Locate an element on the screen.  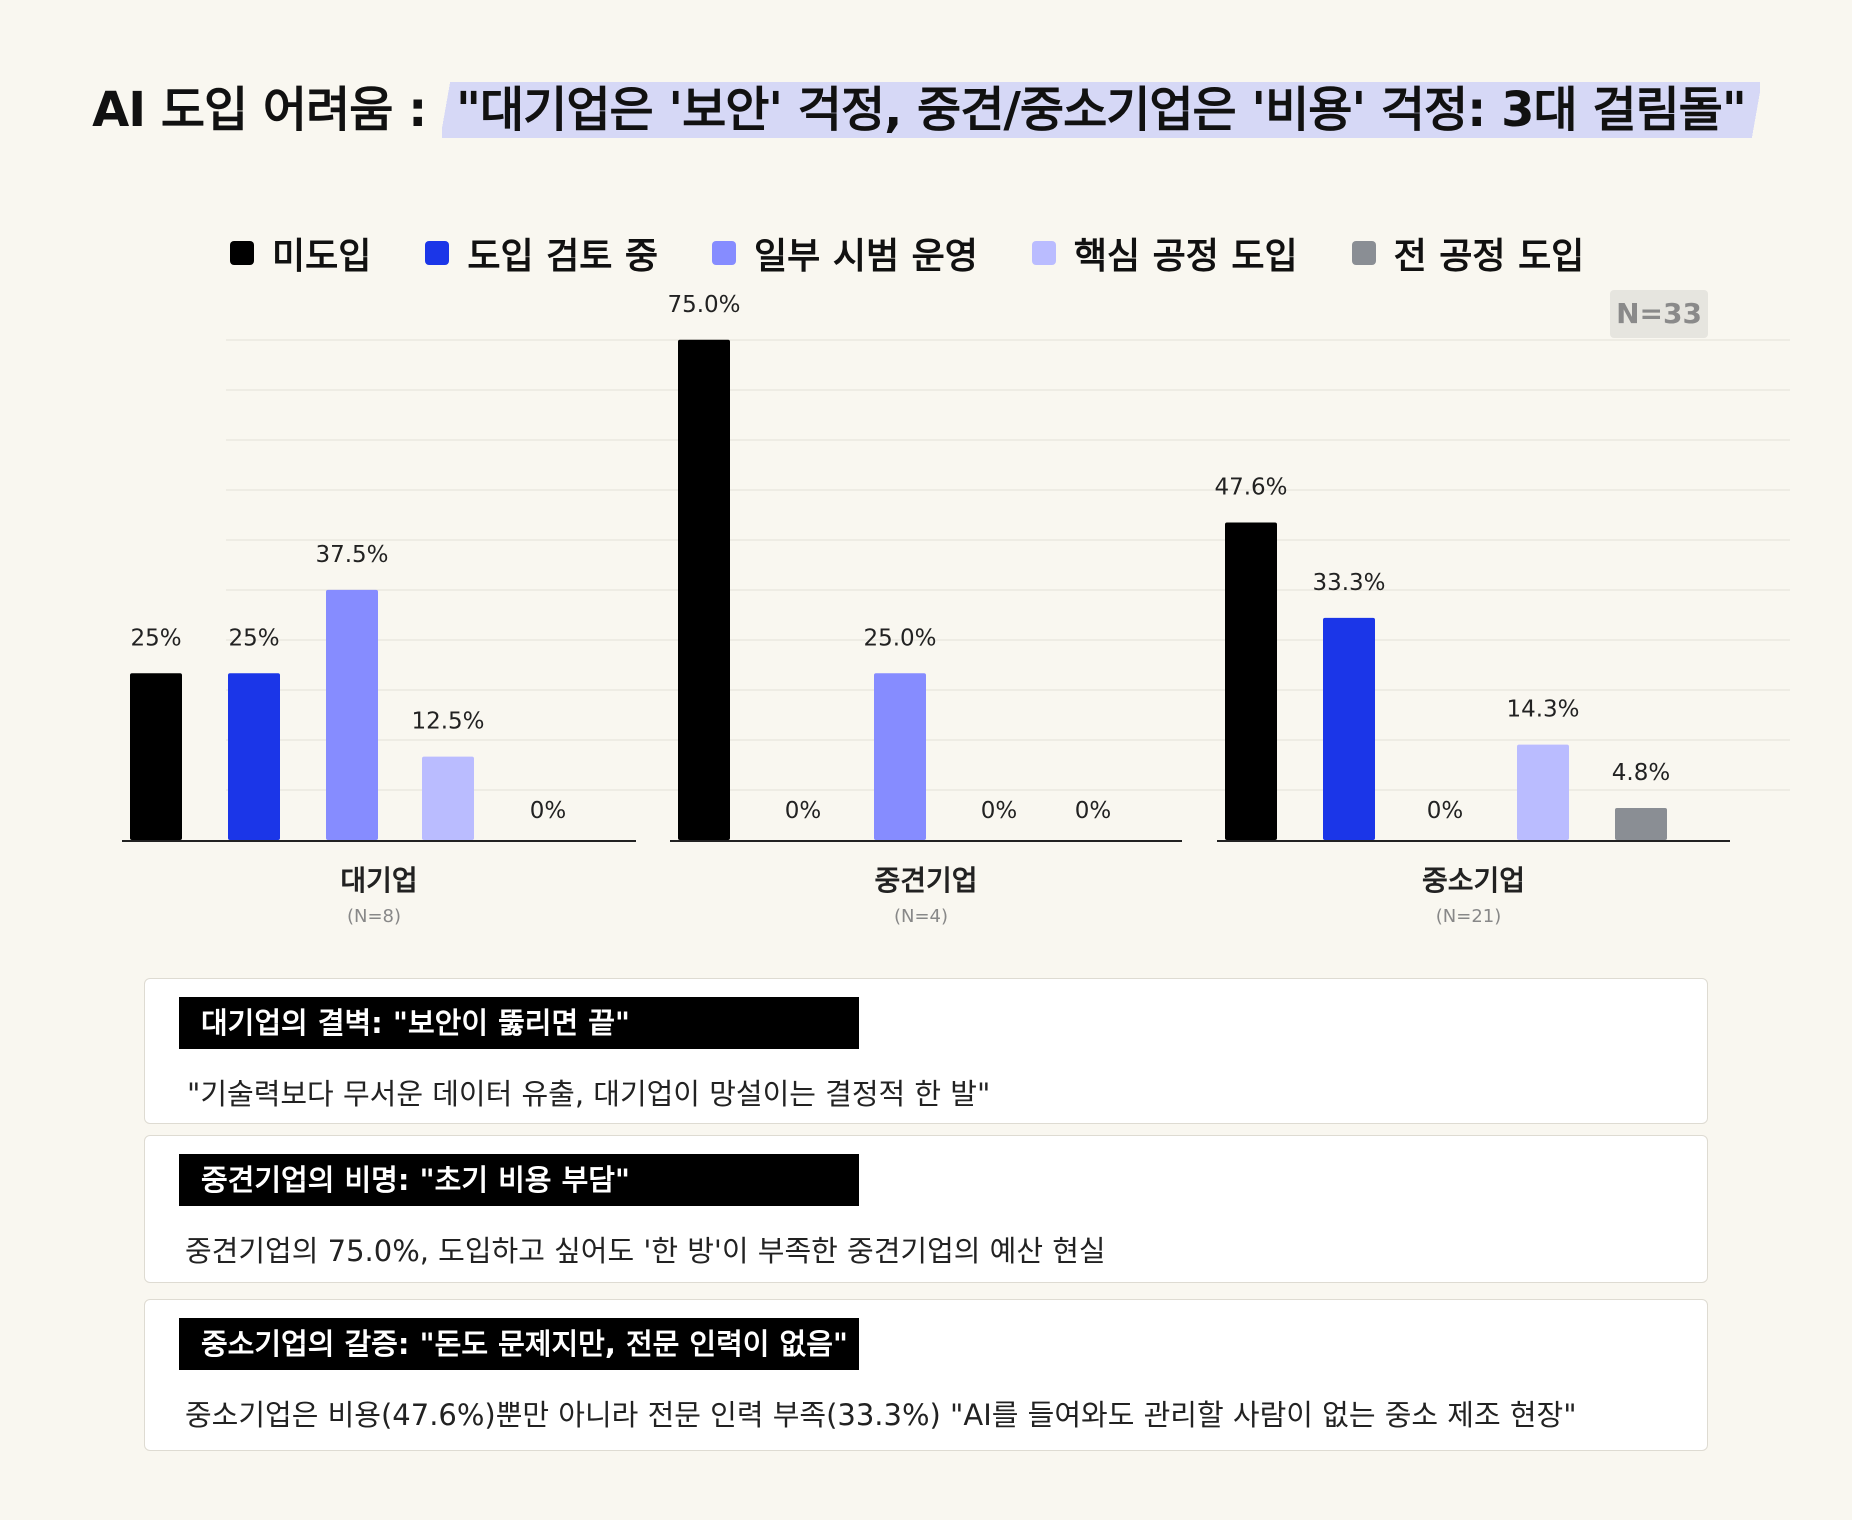
data-label: 4.8% is located at coordinates (1641, 773).